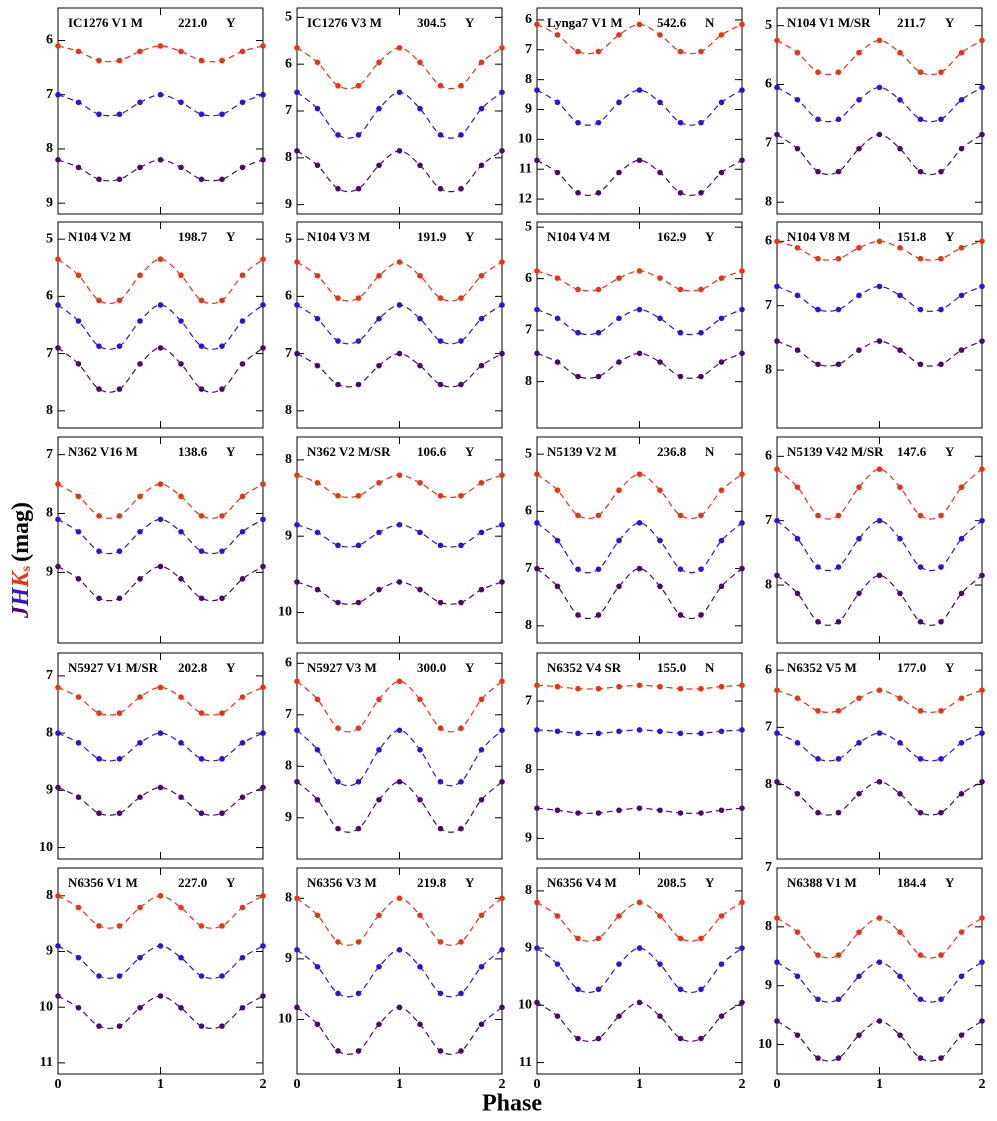 This screenshot has height=1121, width=997. I want to click on x-tick-label: 2, so click(502, 1084).